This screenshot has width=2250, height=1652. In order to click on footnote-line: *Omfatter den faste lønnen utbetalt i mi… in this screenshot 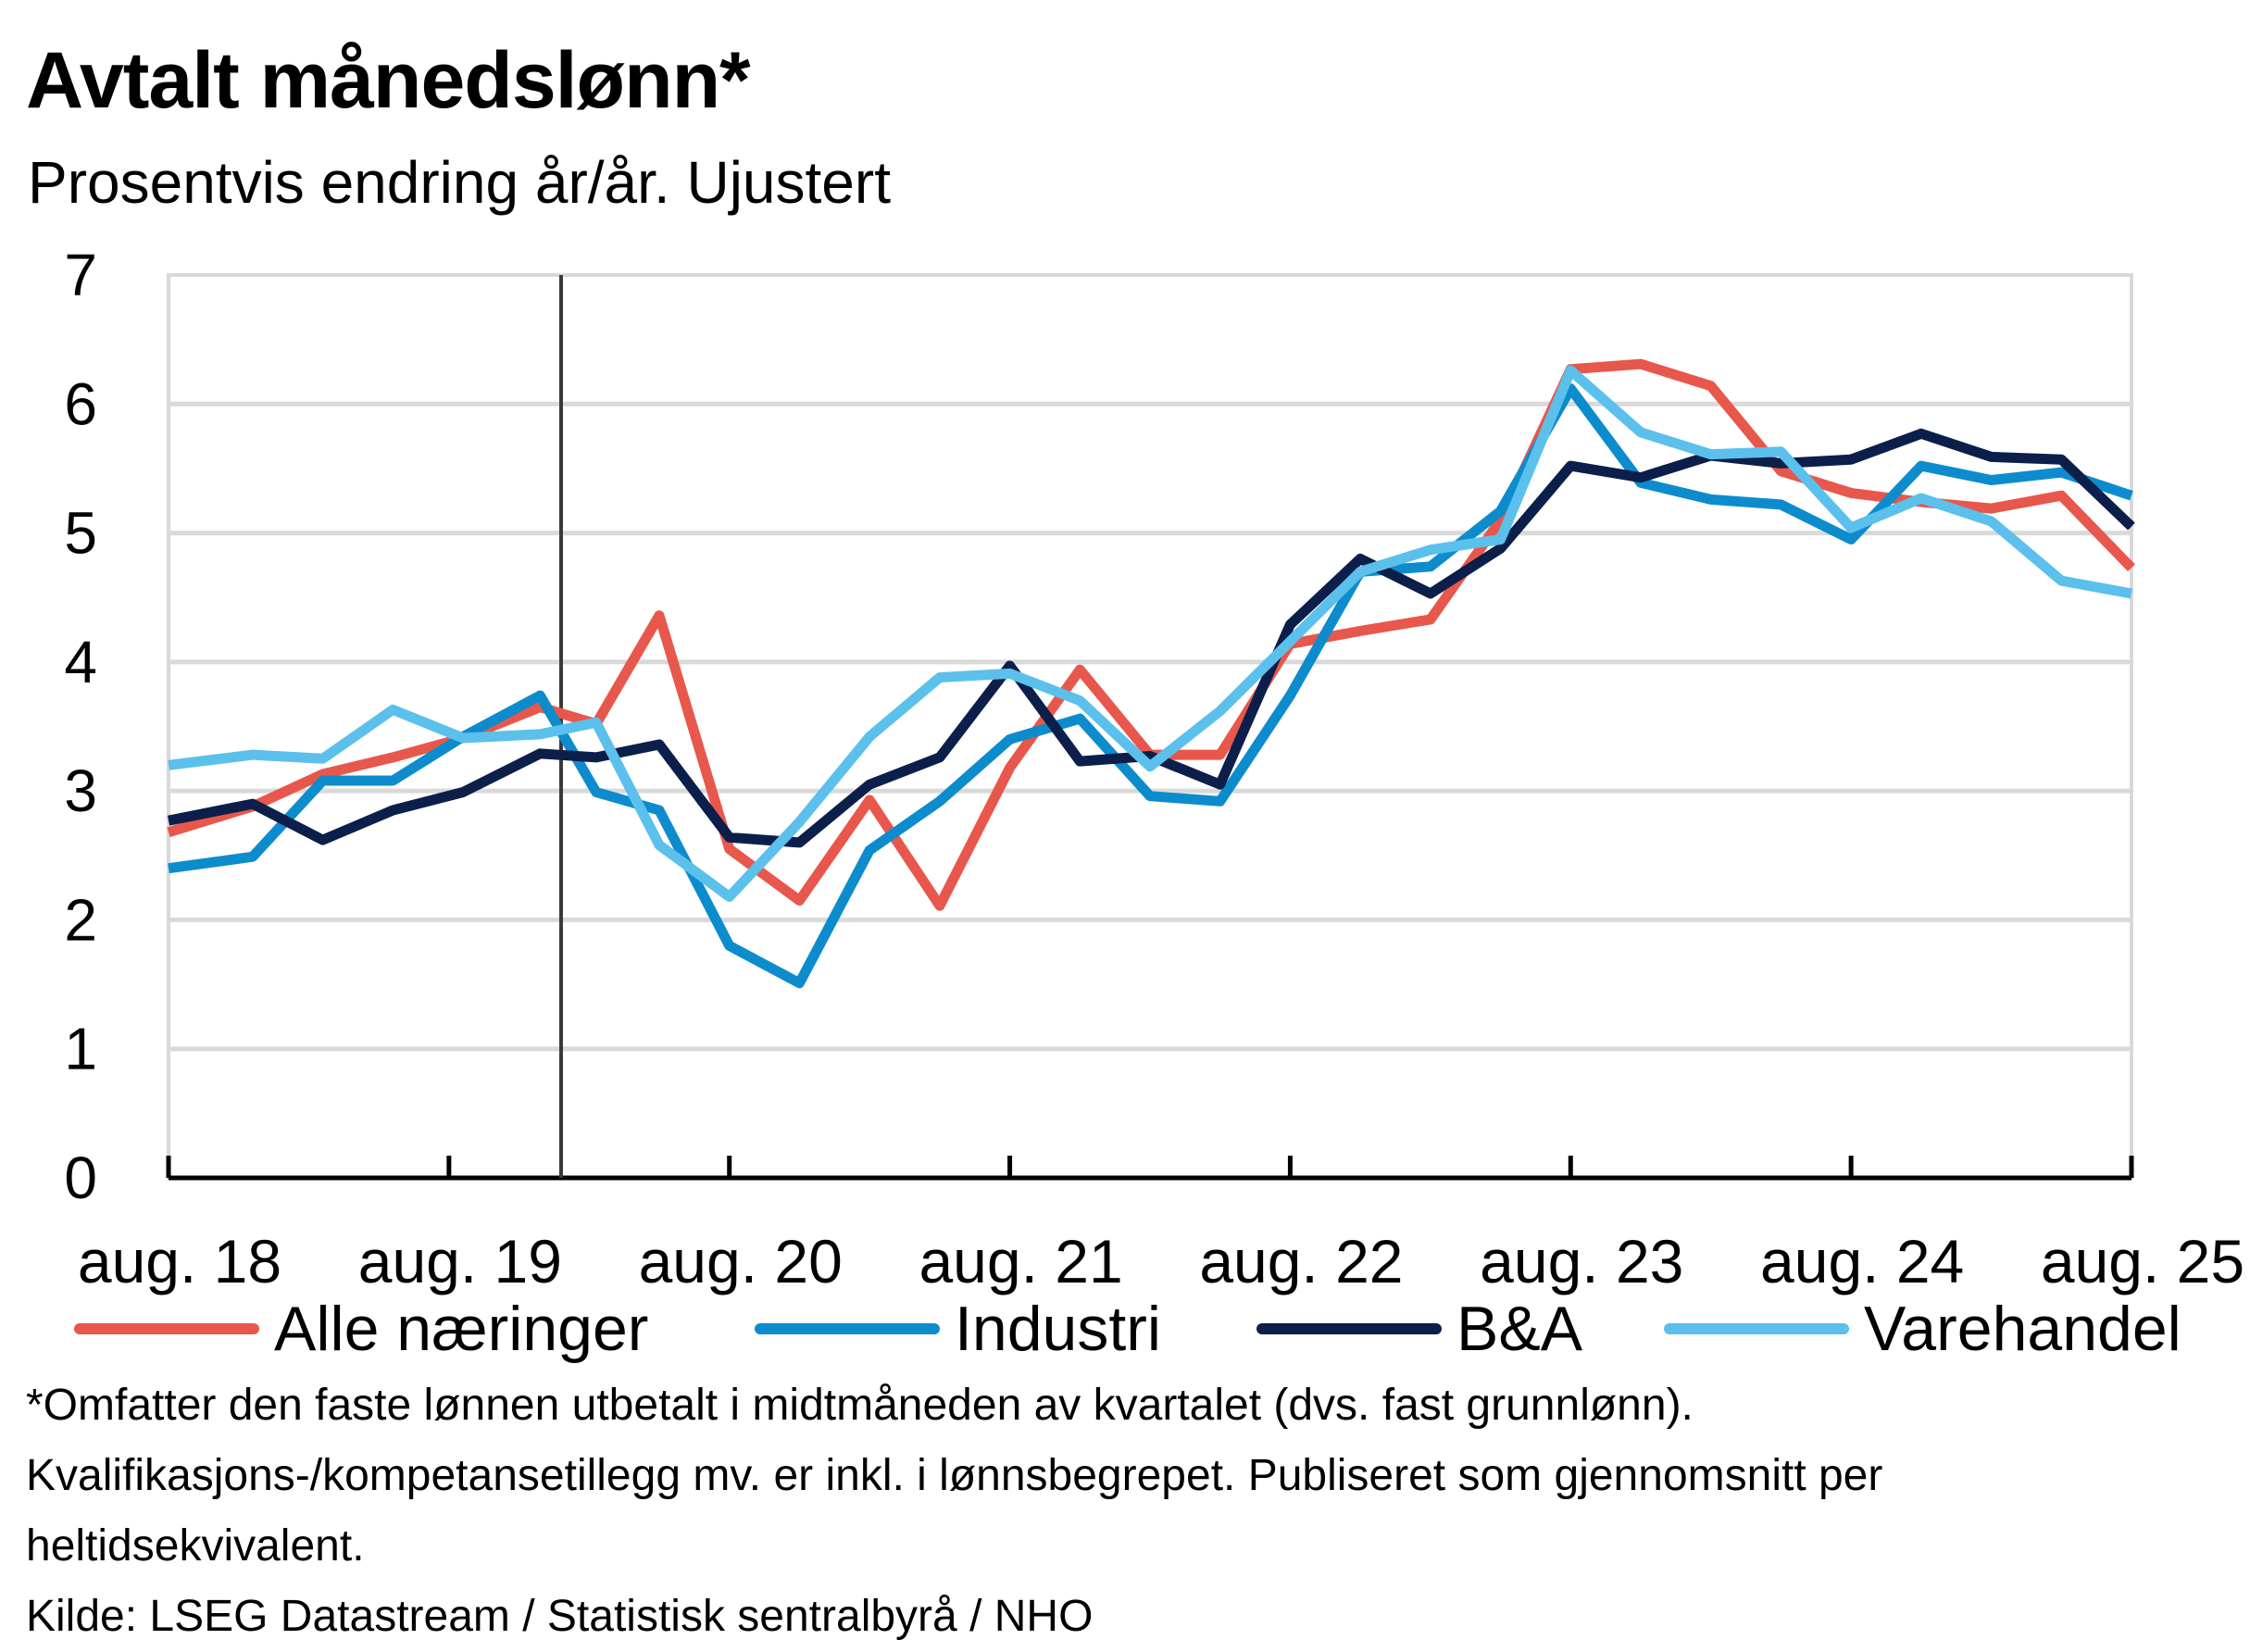, I will do `click(860, 1405)`.